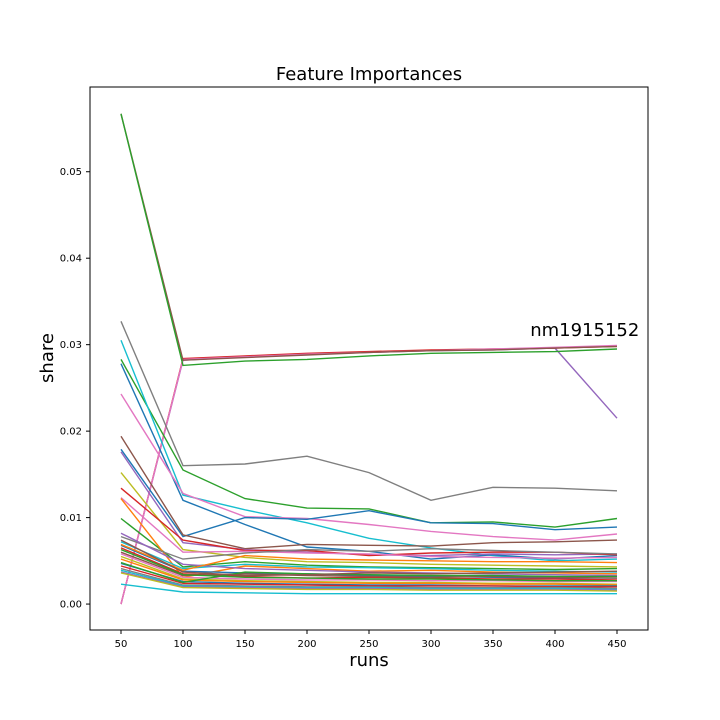  I want to click on x-tick-label: 100, so click(182, 644).